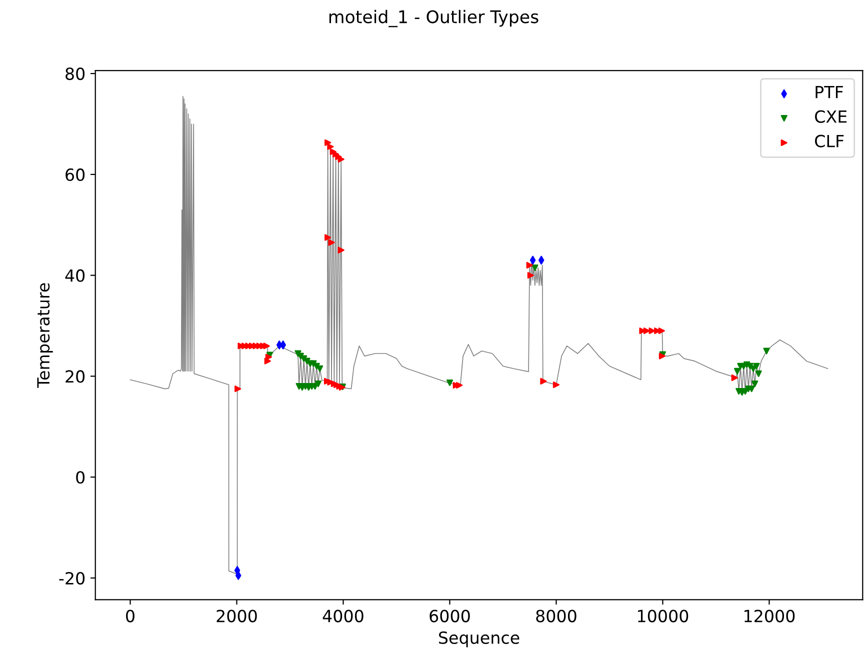 The height and width of the screenshot is (659, 867). I want to click on y-axis-title: Temperature, so click(45, 335).